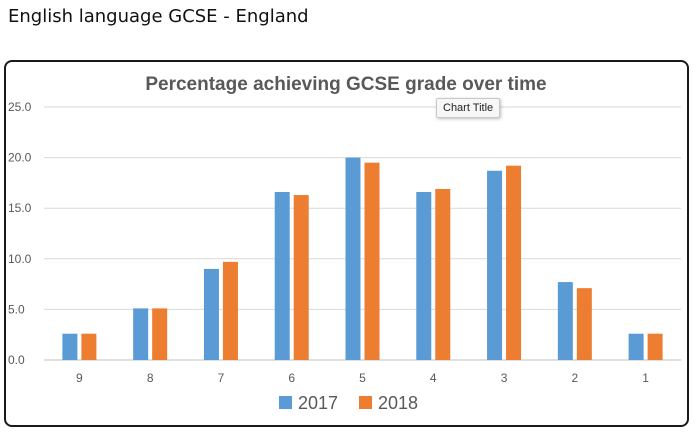 The height and width of the screenshot is (433, 697). What do you see at coordinates (468, 108) in the screenshot?
I see `chart-title-tooltip: Chart Title` at bounding box center [468, 108].